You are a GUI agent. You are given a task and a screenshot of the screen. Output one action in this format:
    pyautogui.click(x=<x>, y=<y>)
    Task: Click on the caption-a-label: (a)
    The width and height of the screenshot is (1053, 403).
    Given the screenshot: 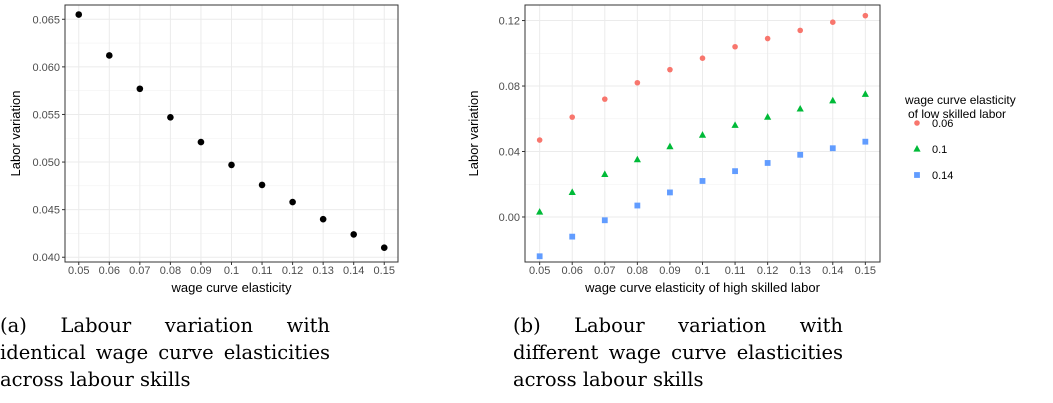 What is the action you would take?
    pyautogui.click(x=13, y=325)
    